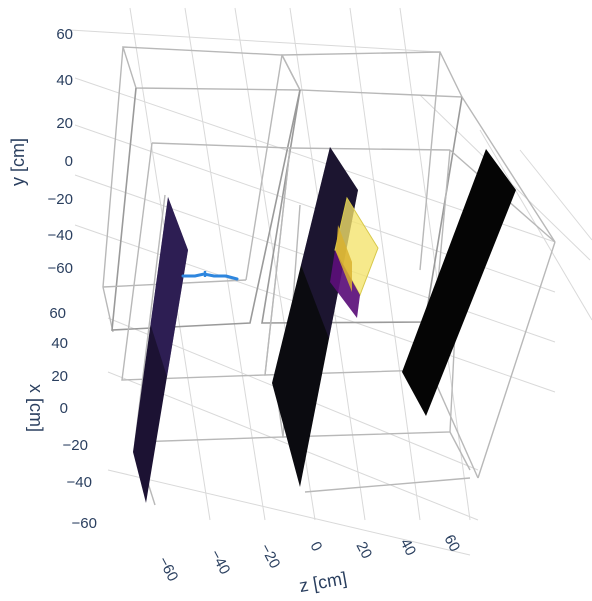 Image resolution: width=592 pixels, height=601 pixels. Describe the element at coordinates (451, 543) in the screenshot. I see `z-tick-label: 60` at that location.